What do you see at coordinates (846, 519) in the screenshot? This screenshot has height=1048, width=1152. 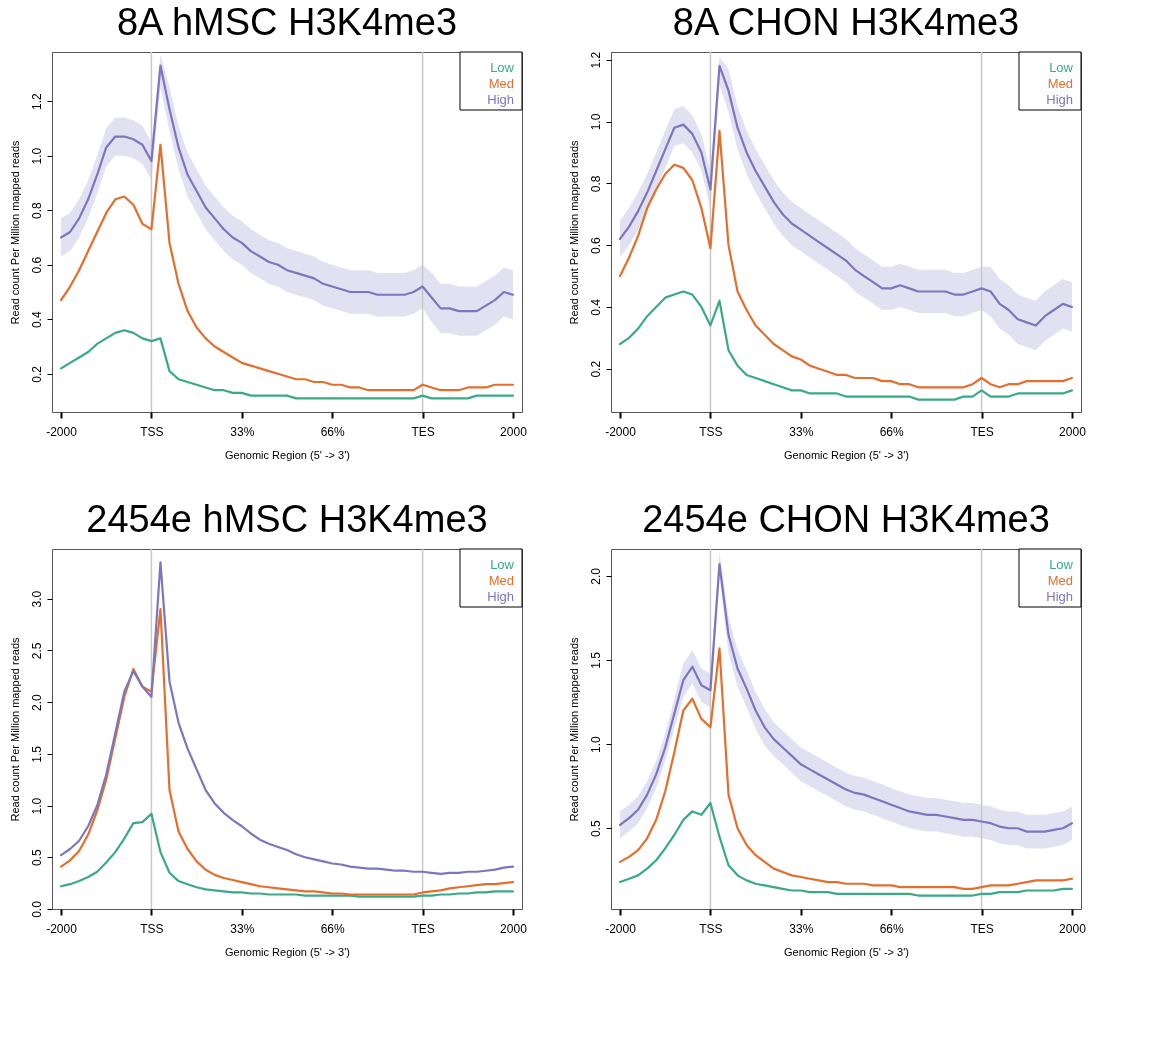 I see `chart-title: 2454e CHON H3K4me3` at bounding box center [846, 519].